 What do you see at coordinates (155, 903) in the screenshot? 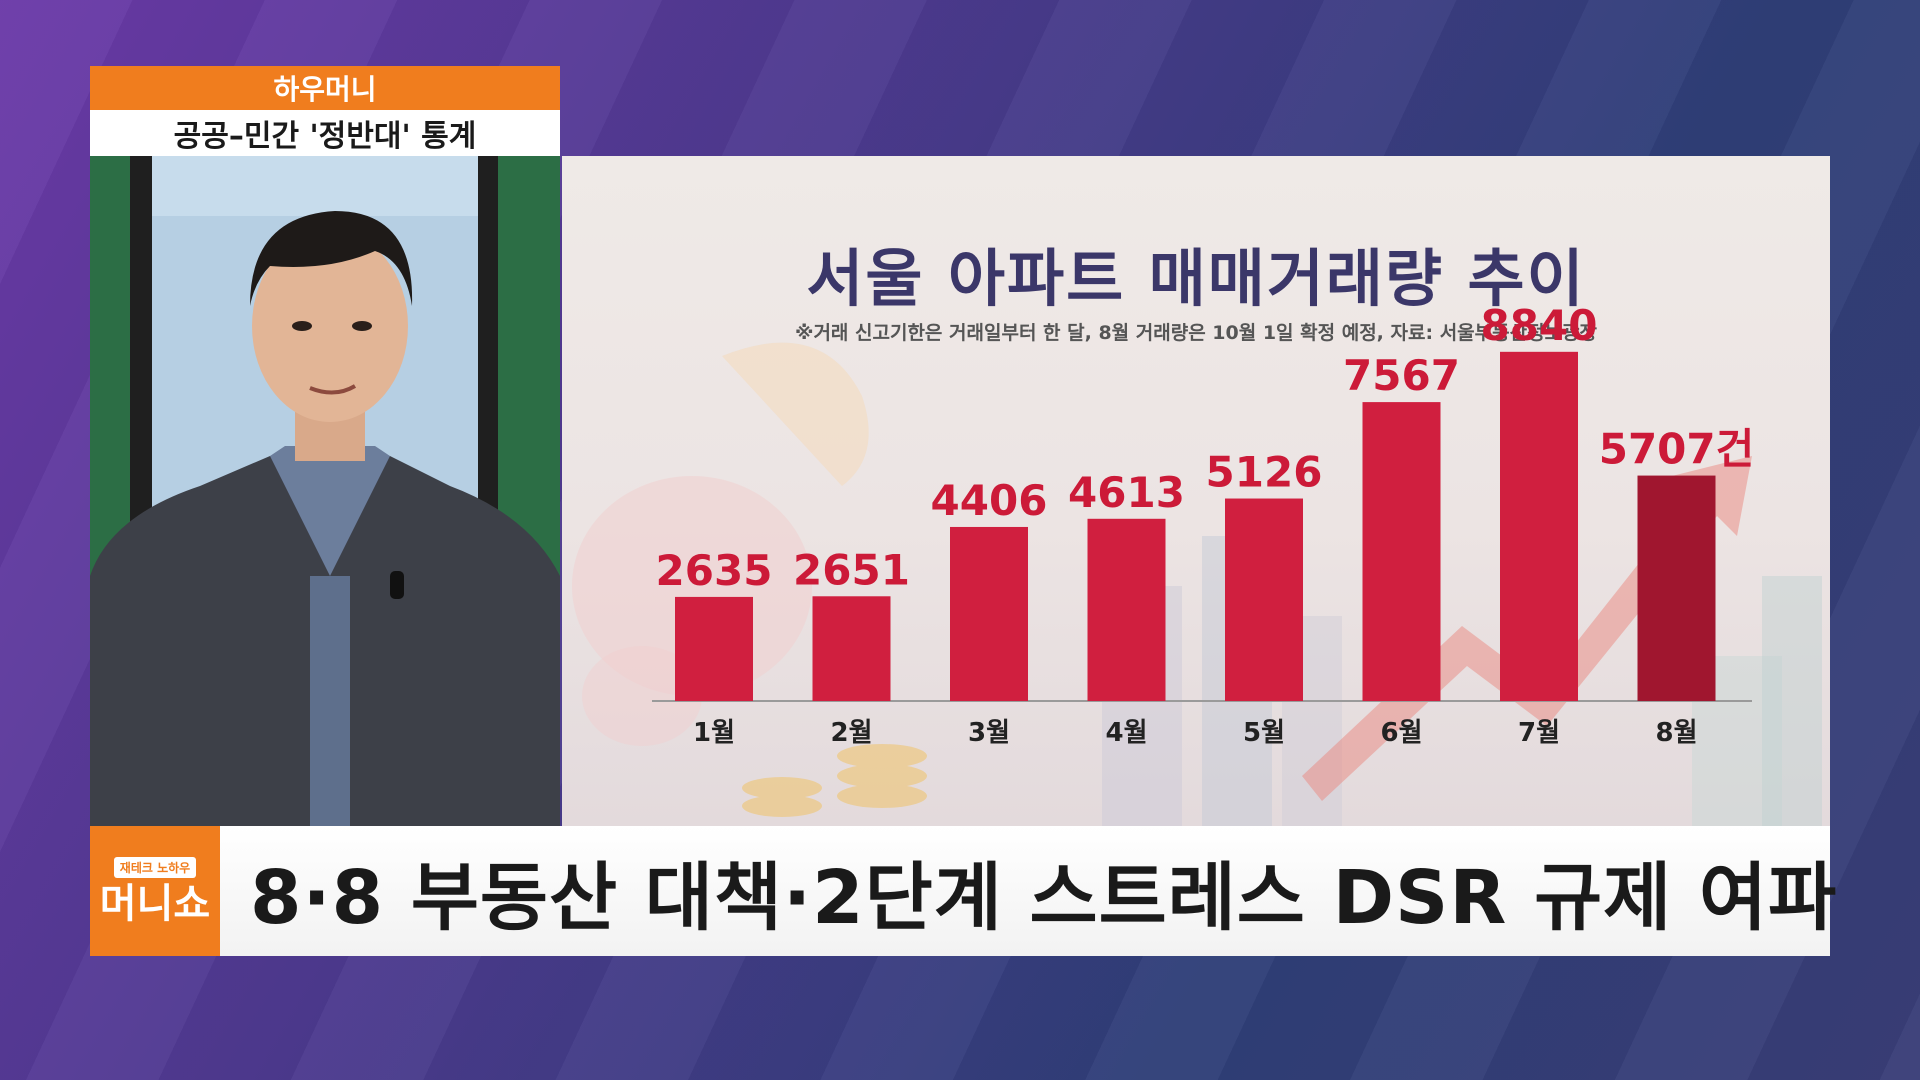
I see `logo-title: 머니쇼` at bounding box center [155, 903].